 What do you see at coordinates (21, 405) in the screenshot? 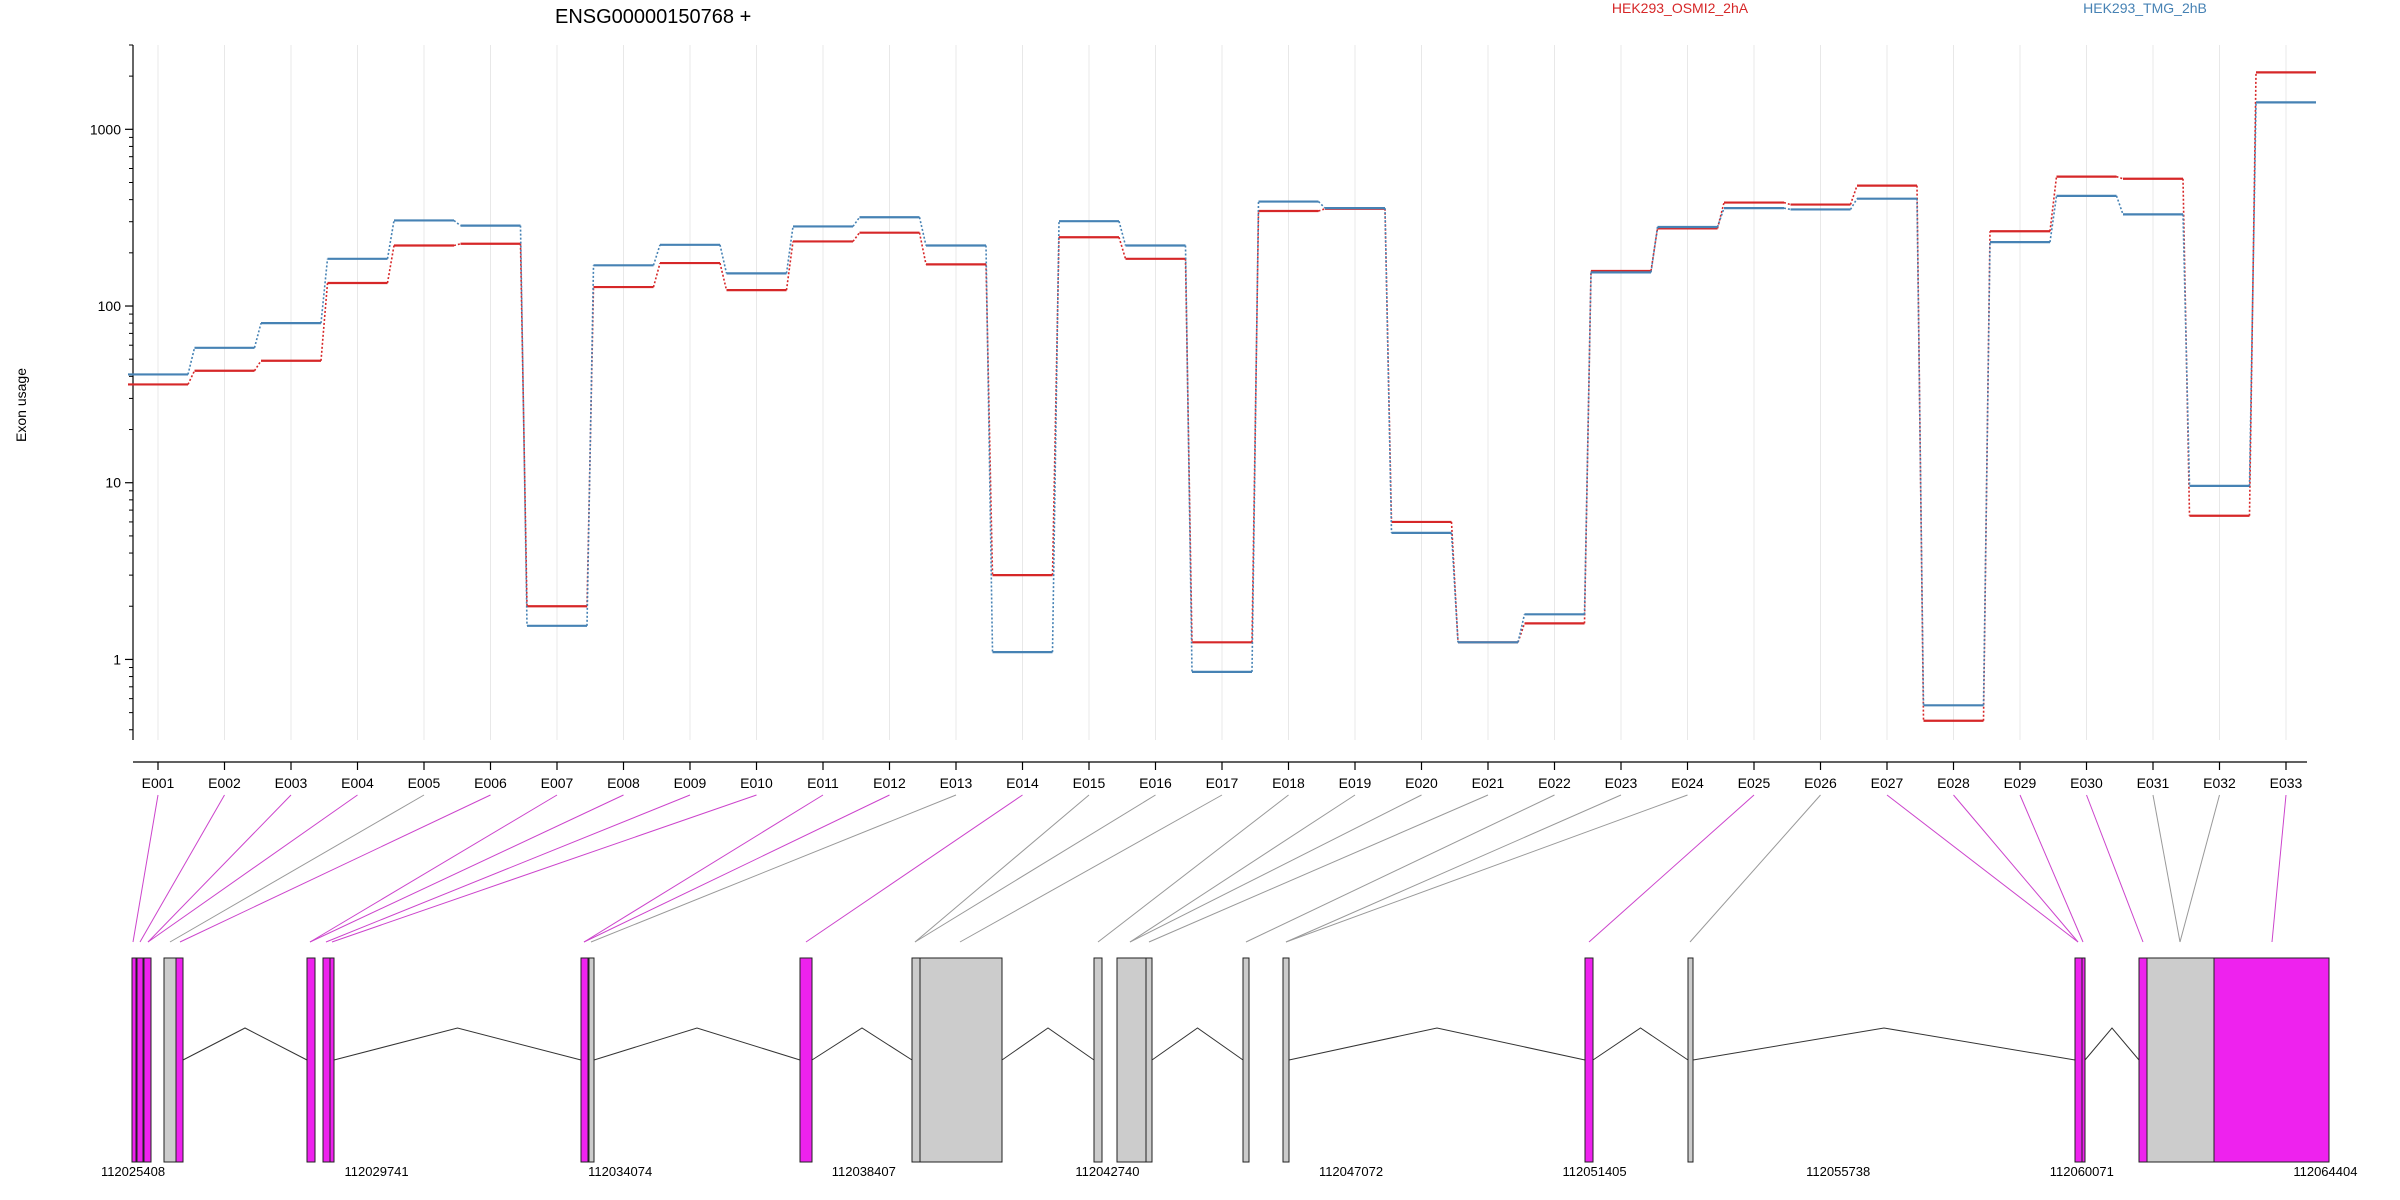
I see `y-axis-label: Exon usage` at bounding box center [21, 405].